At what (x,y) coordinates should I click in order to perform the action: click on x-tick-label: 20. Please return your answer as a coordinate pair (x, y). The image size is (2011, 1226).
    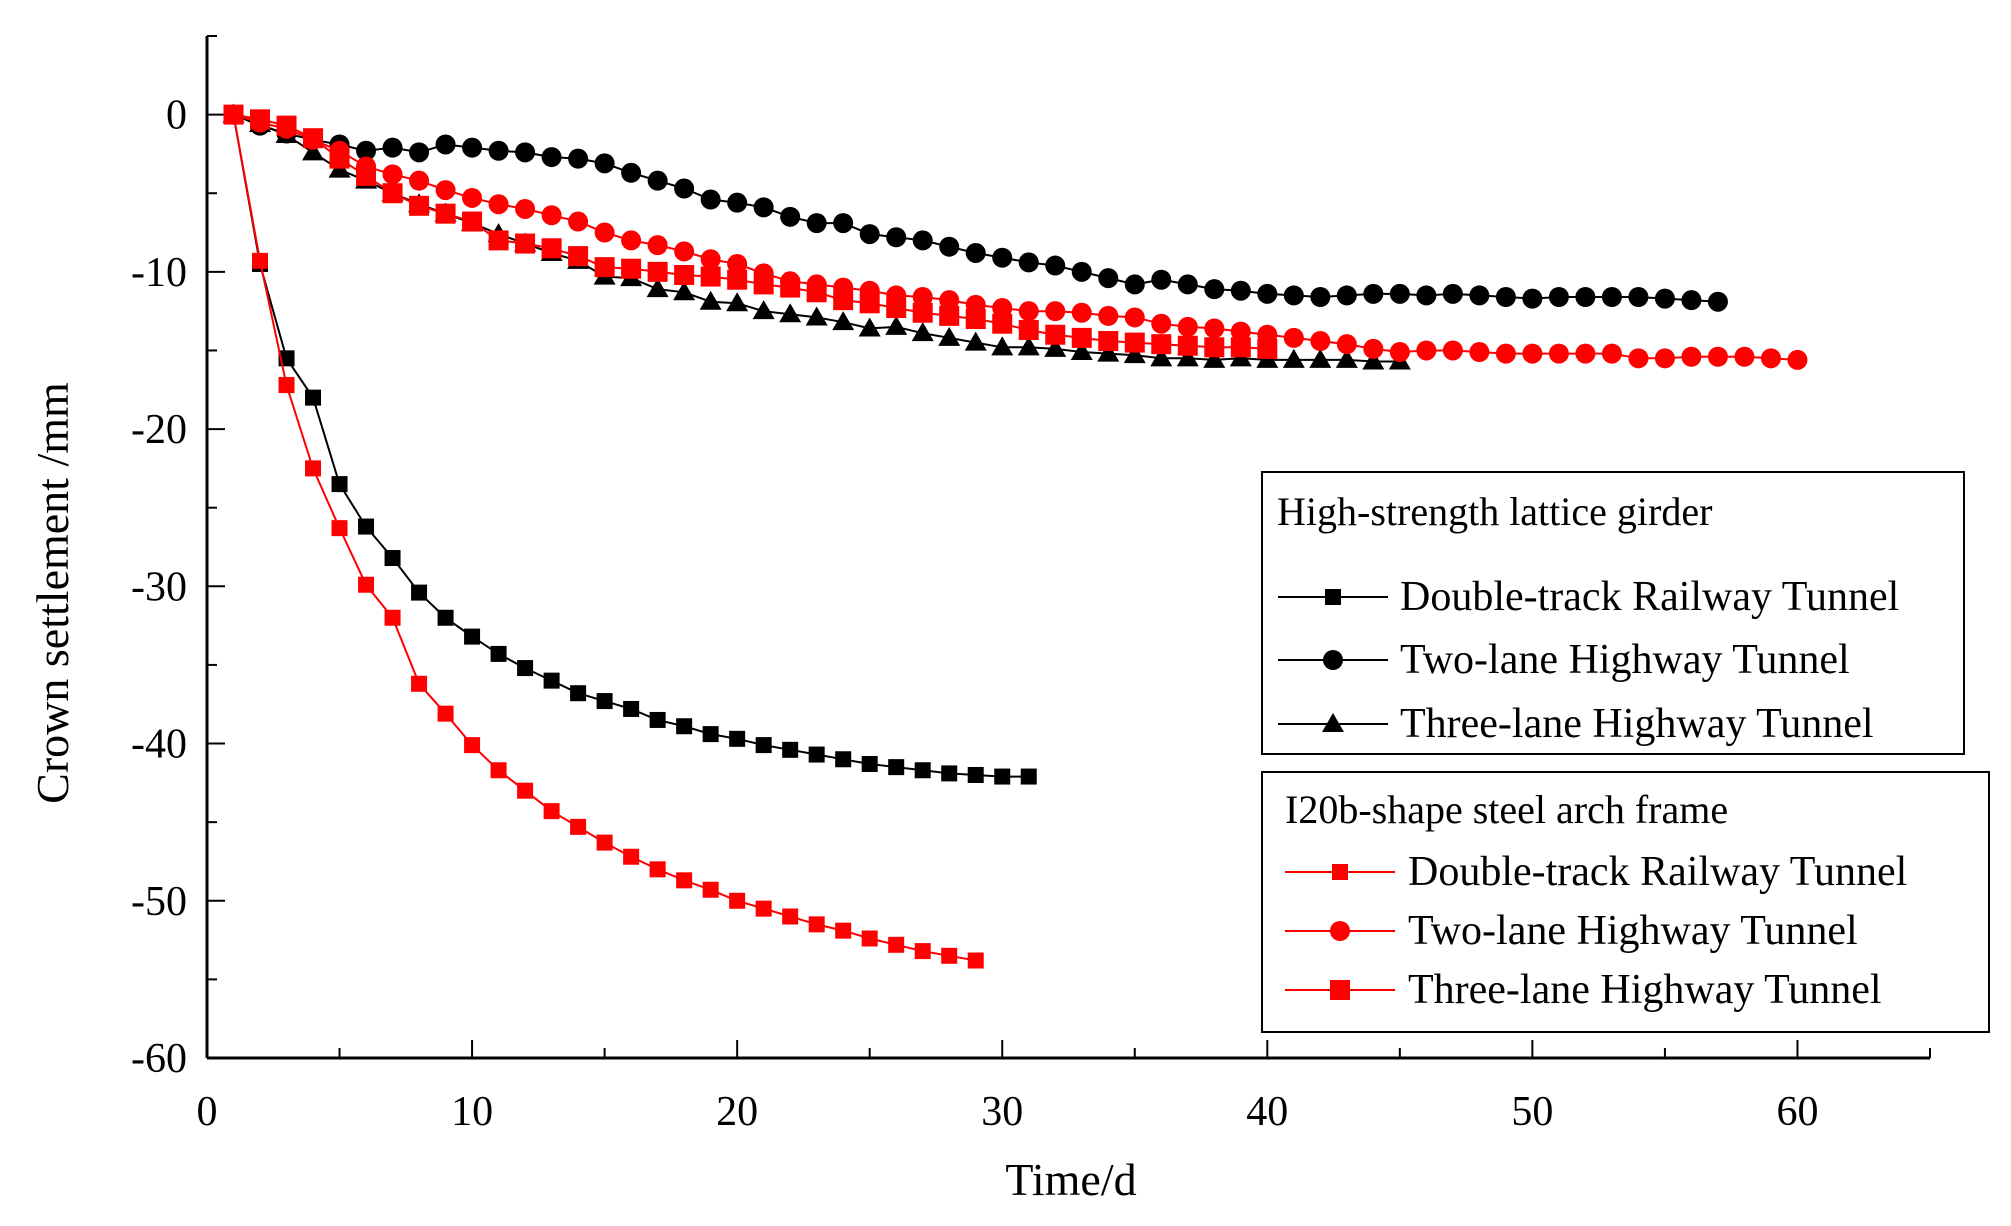
    Looking at the image, I should click on (737, 1112).